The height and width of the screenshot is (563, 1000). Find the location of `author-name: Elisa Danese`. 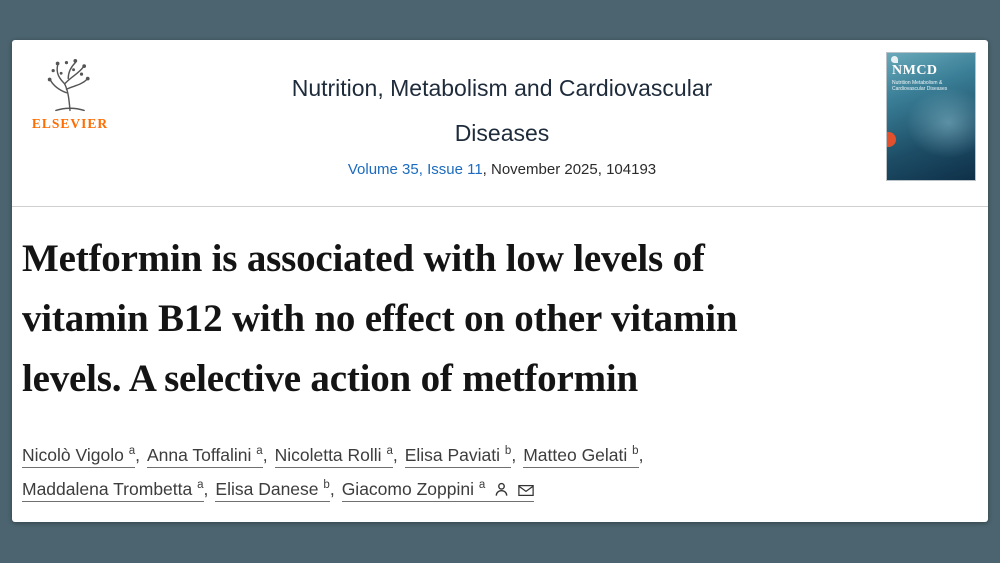

author-name: Elisa Danese is located at coordinates (267, 489).